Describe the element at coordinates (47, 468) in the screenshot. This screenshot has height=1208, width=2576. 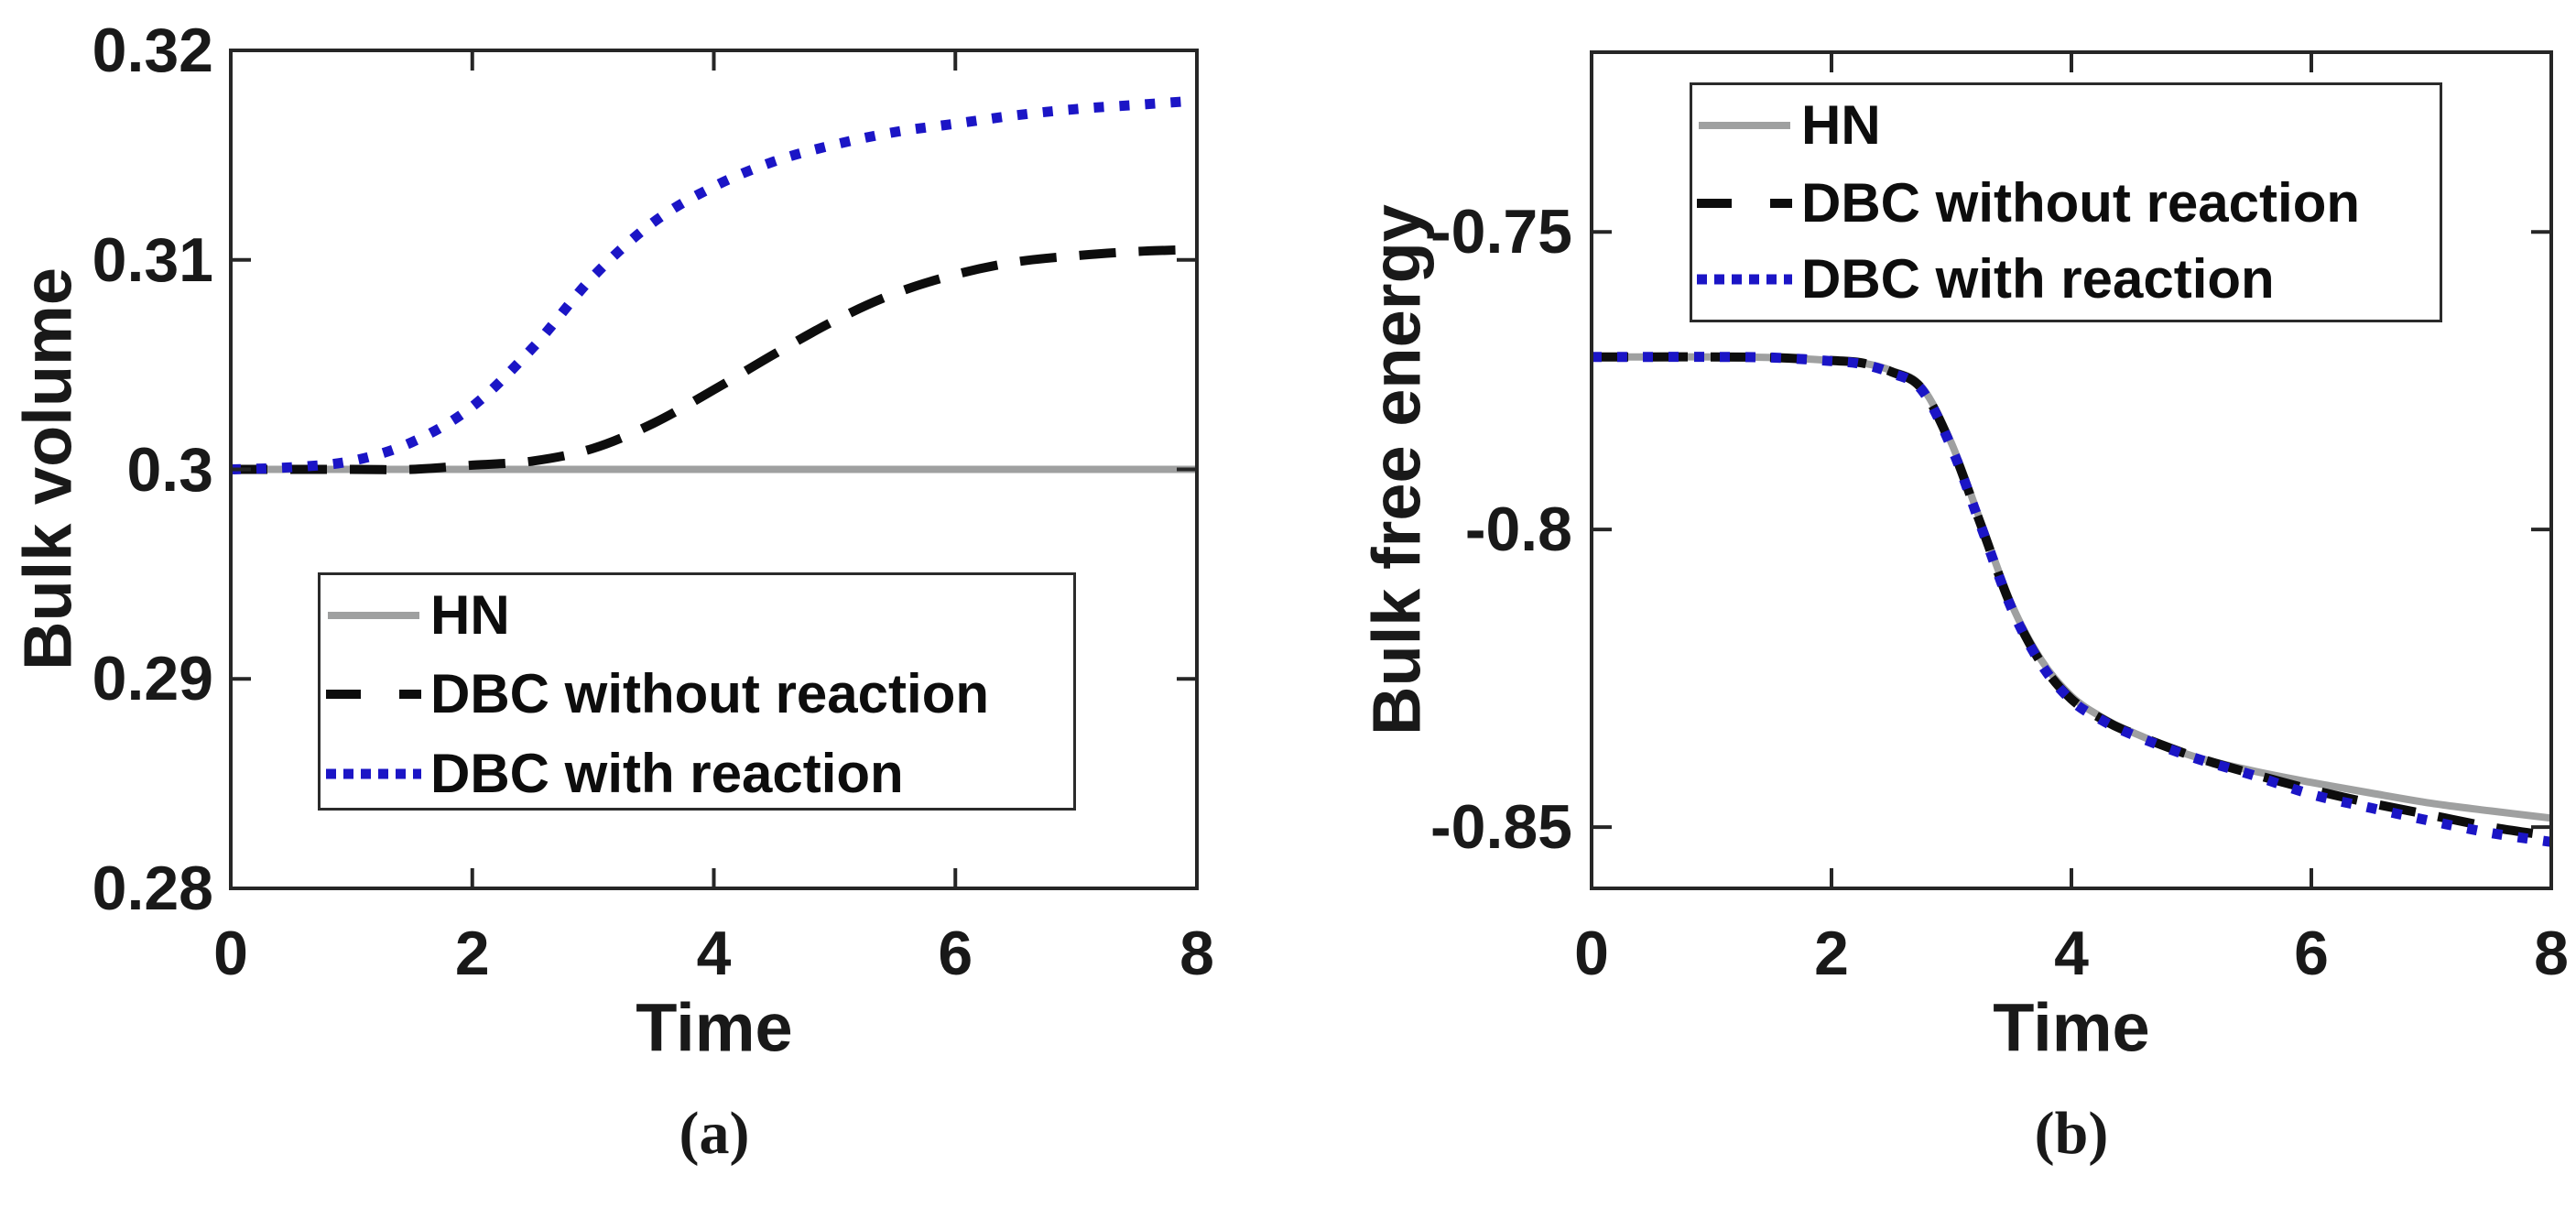
I see `y-axis-title: Bulk volume` at that location.